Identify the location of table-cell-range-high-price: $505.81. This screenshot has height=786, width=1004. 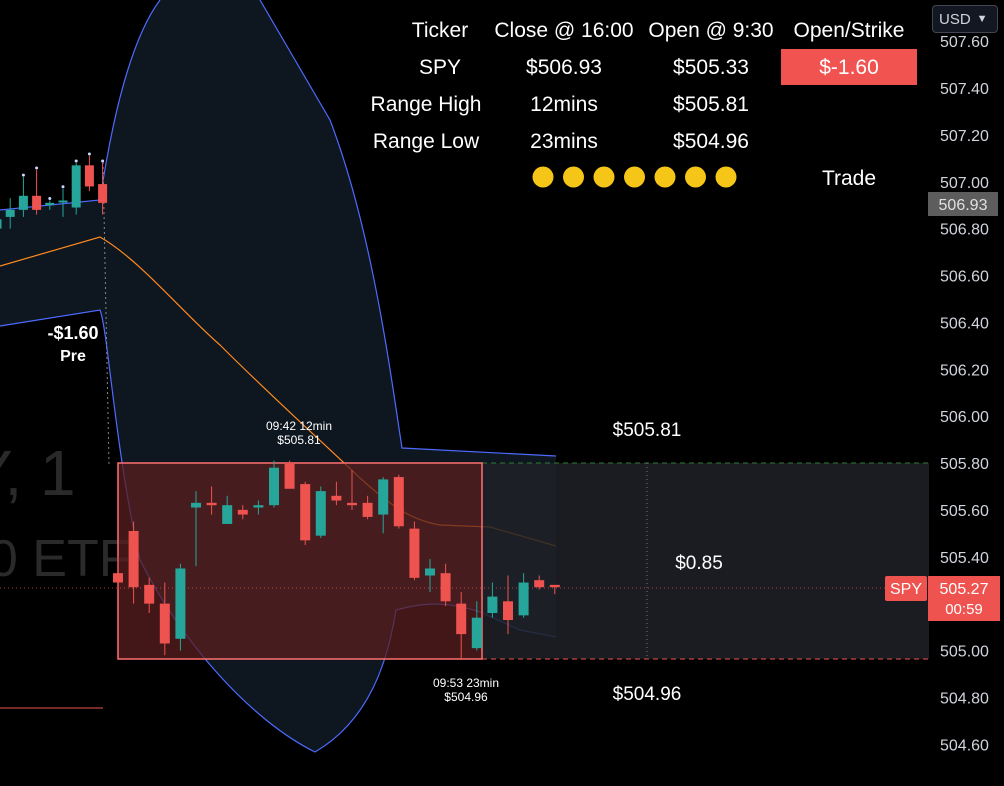
(711, 104).